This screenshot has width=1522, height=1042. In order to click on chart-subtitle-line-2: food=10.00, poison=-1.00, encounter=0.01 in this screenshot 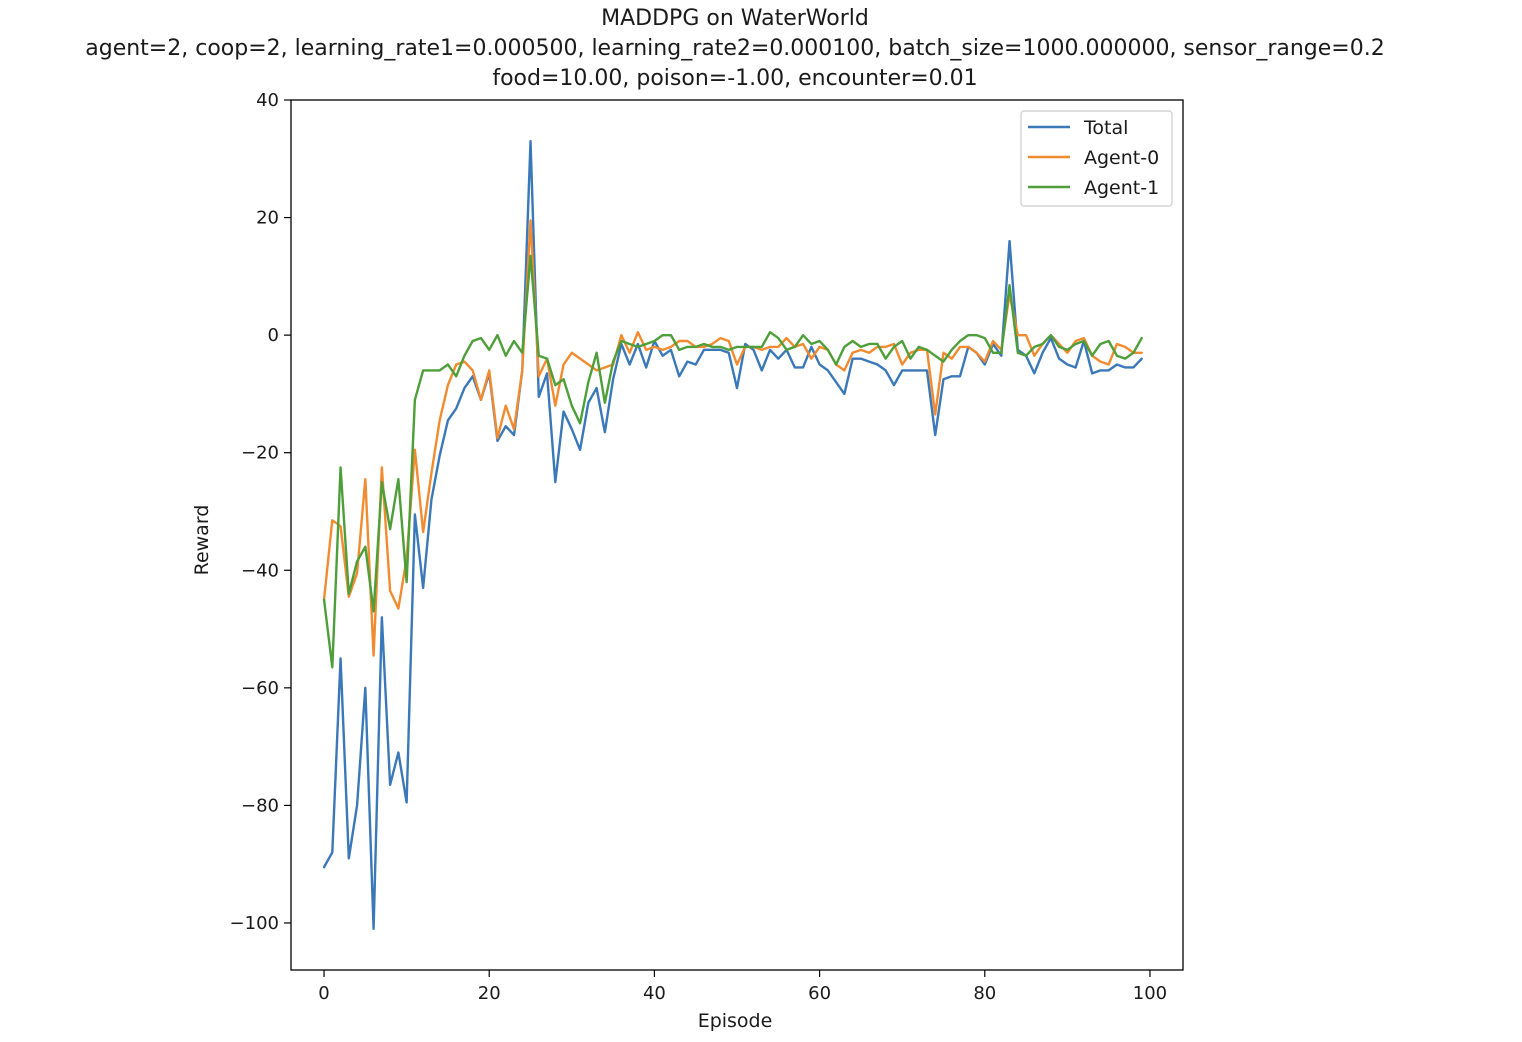, I will do `click(735, 78)`.